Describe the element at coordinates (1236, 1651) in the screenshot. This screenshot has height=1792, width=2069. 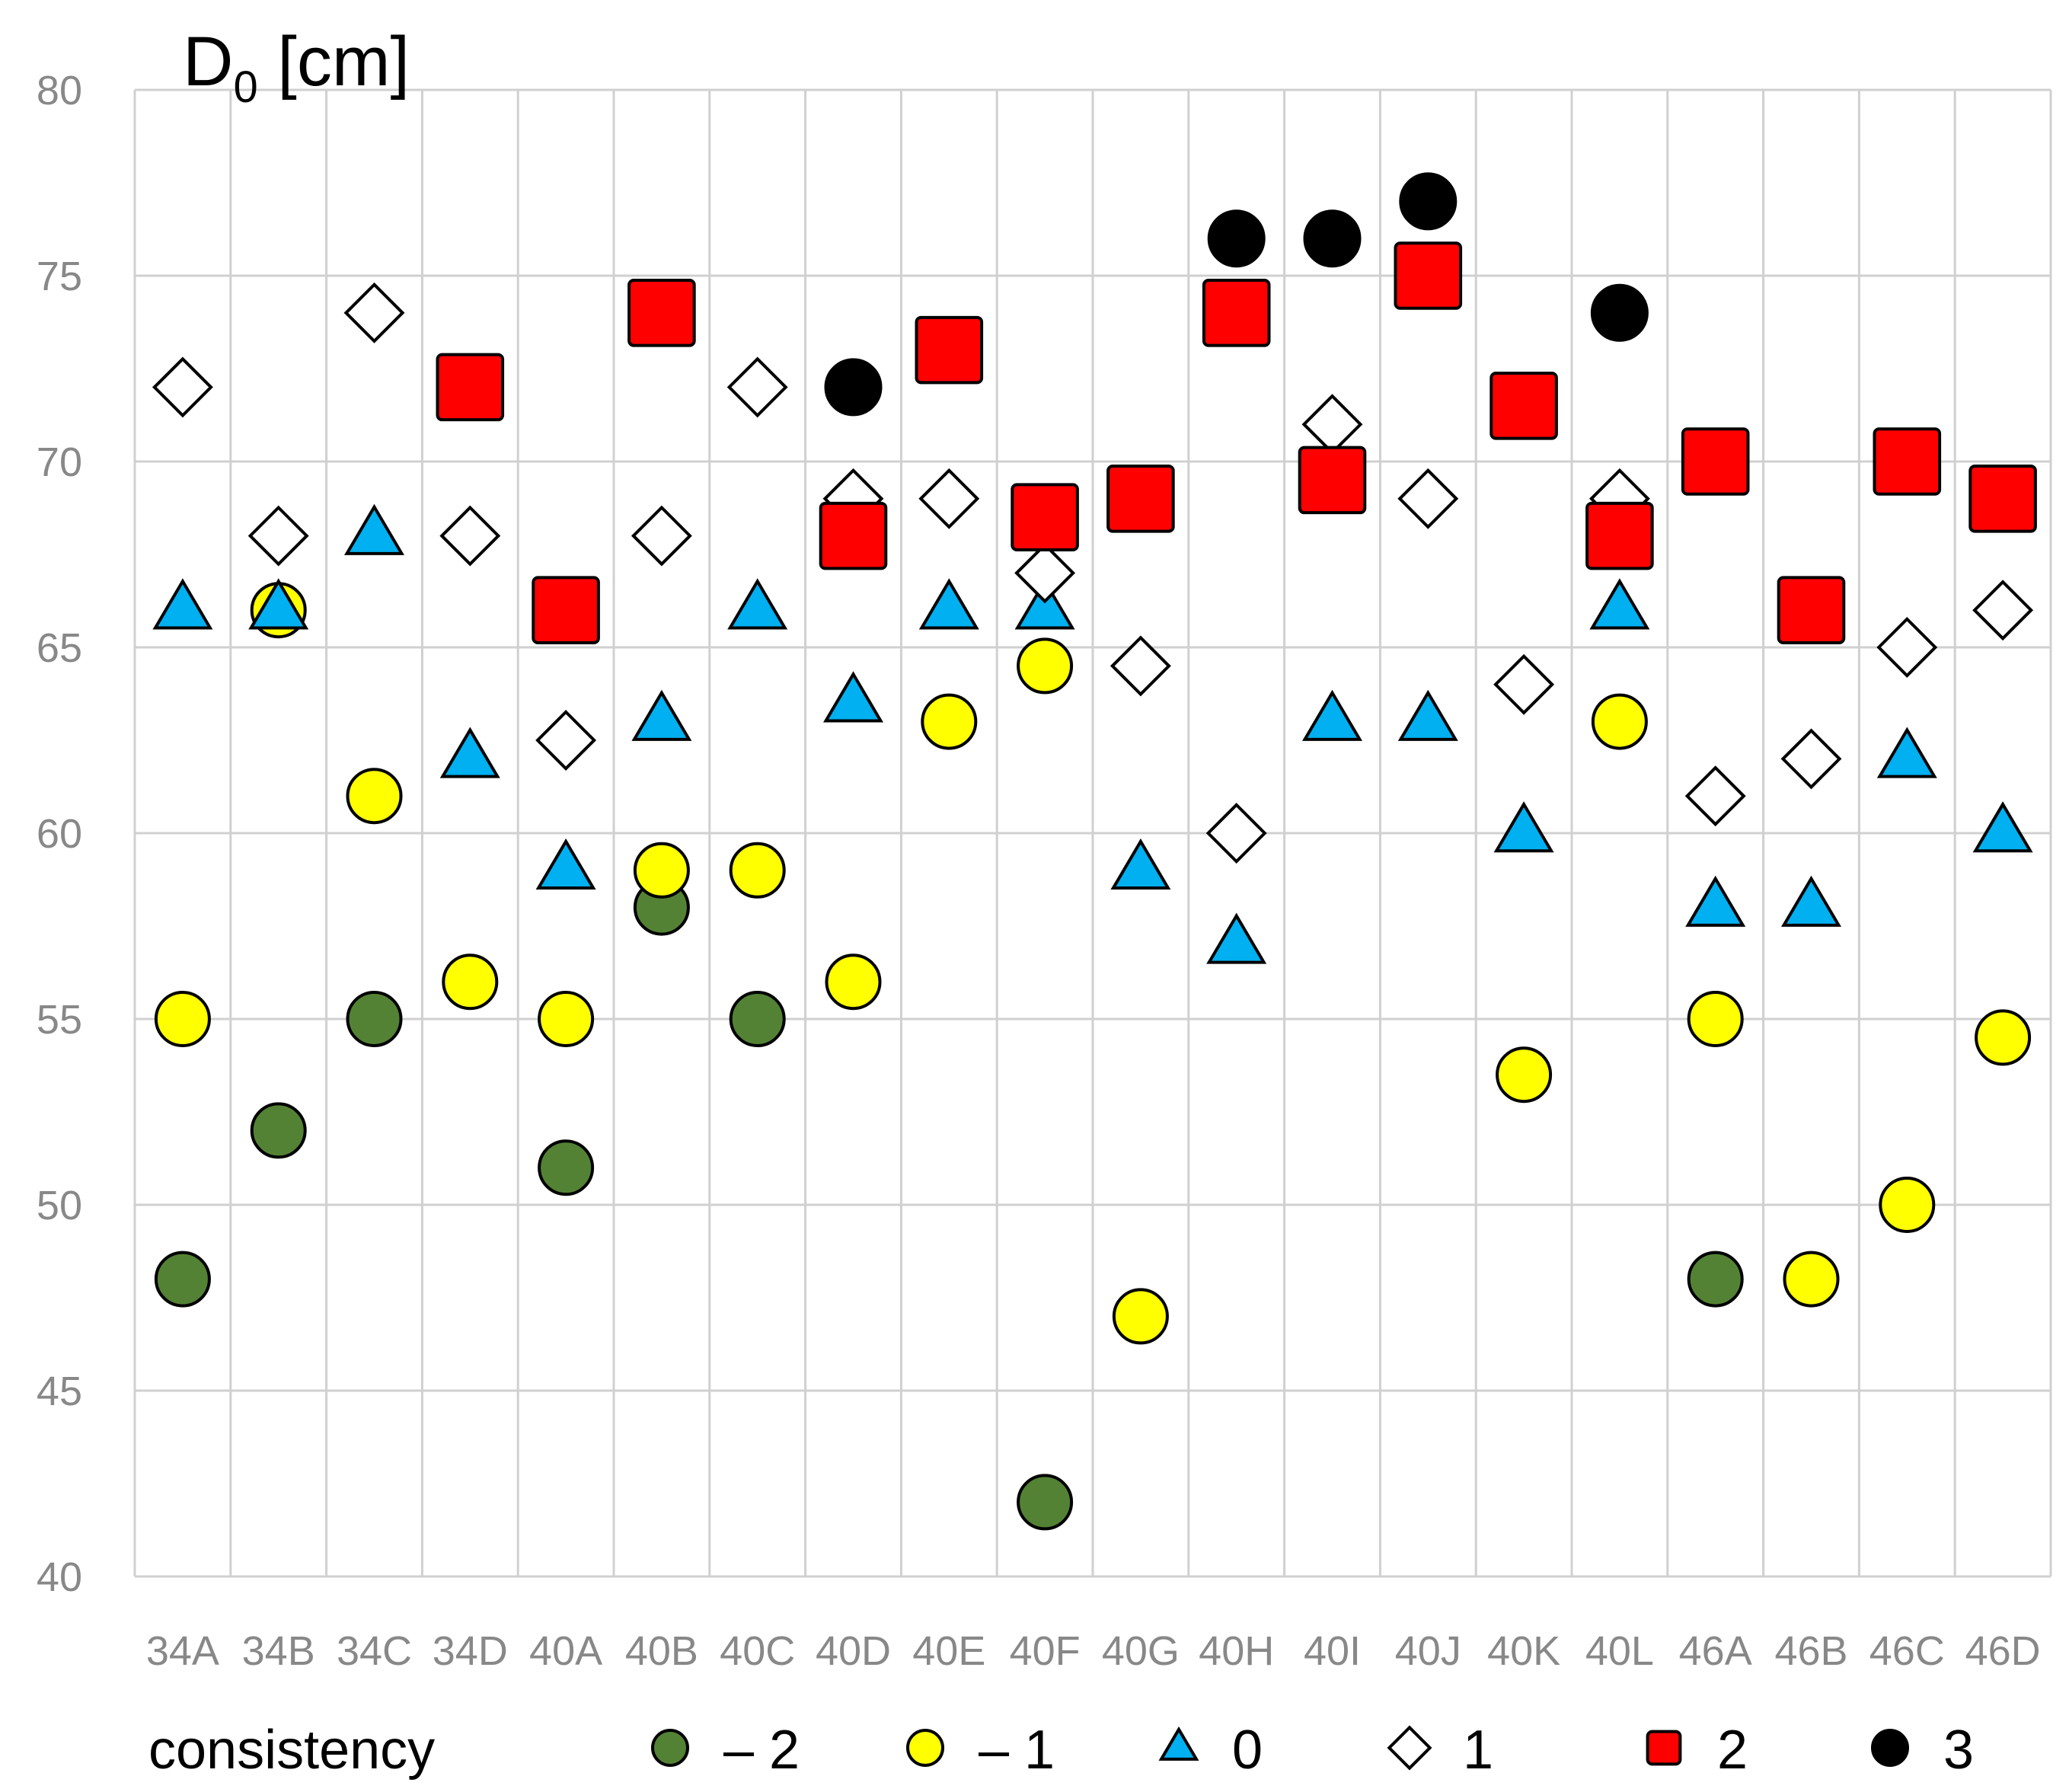
I see `x-tick-label: 40H` at that location.